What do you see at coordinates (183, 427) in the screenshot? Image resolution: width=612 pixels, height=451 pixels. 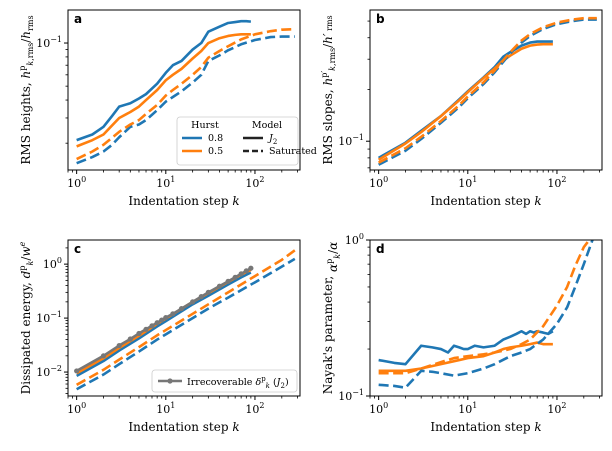 I see `x-axis-label-c: Indentation step k` at bounding box center [183, 427].